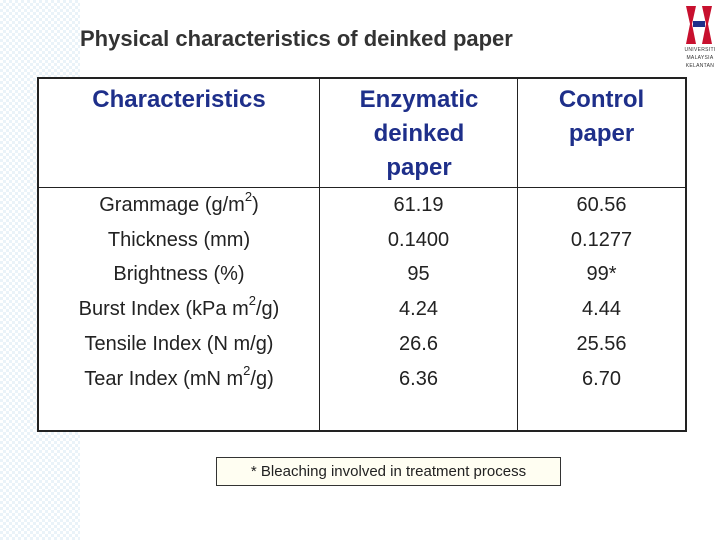  Describe the element at coordinates (700, 58) in the screenshot. I see `logo-text: MALAYSIA` at that location.